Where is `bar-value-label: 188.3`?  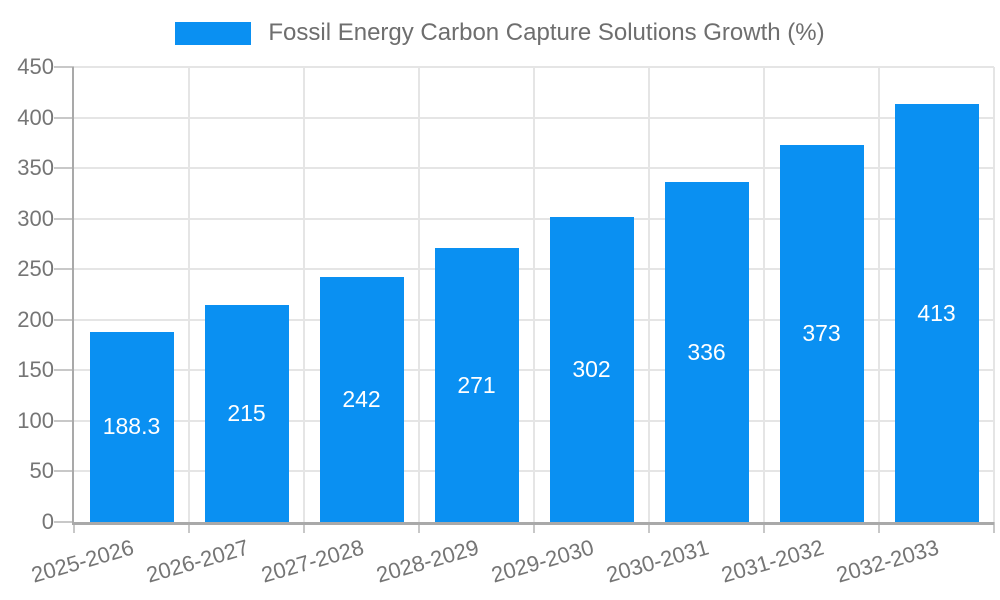
bar-value-label: 188.3 is located at coordinates (131, 426).